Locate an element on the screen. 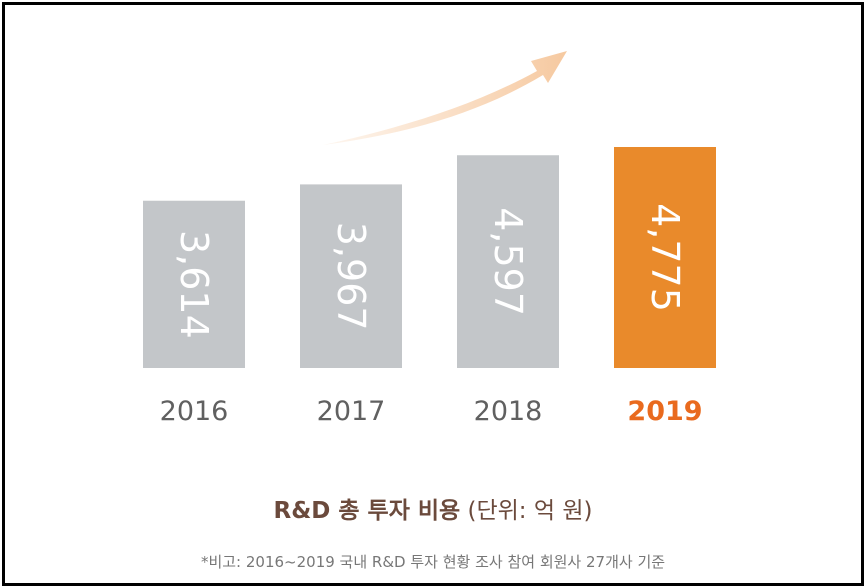 The width and height of the screenshot is (866, 588). chart-title-main: R&D 총 투자 비용 is located at coordinates (367, 511).